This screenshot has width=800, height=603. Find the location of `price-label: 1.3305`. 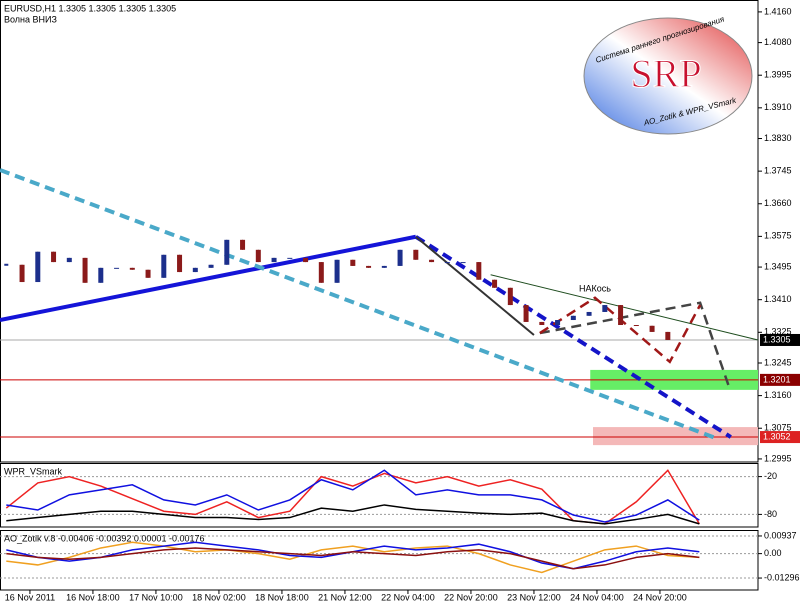

price-label: 1.3305 is located at coordinates (777, 339).